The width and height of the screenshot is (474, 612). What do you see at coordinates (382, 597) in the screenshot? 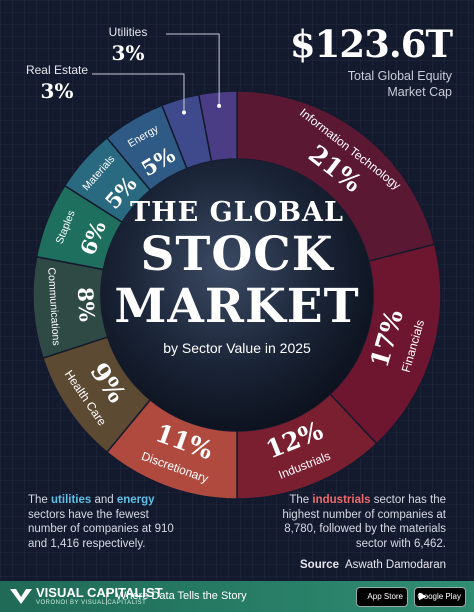
I see `app-store-button: App Store` at bounding box center [382, 597].